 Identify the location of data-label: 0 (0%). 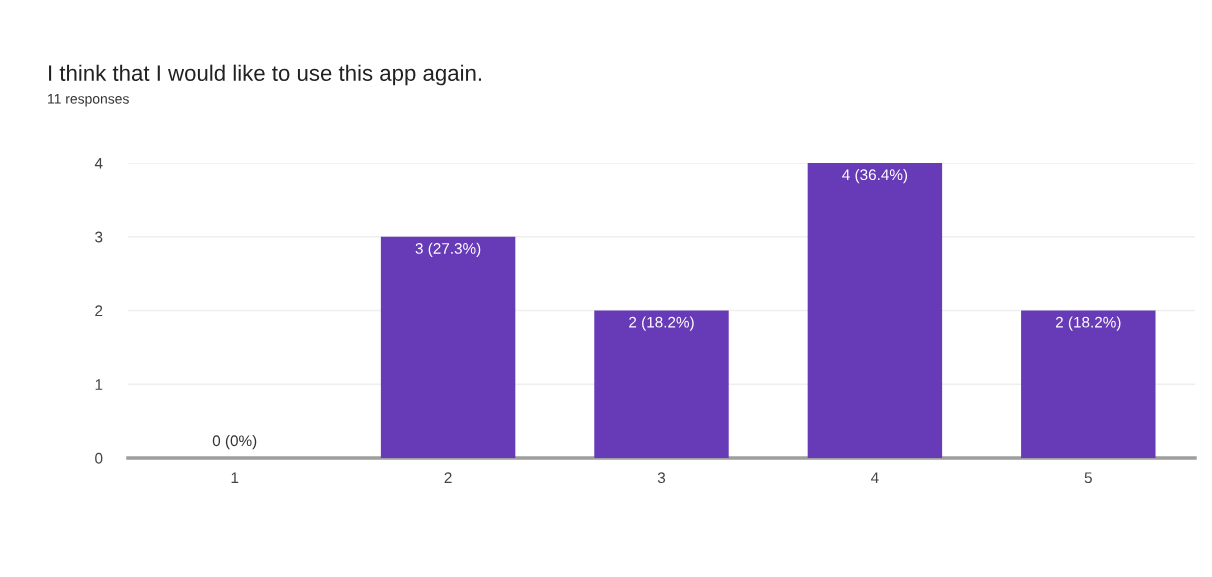
(234, 442).